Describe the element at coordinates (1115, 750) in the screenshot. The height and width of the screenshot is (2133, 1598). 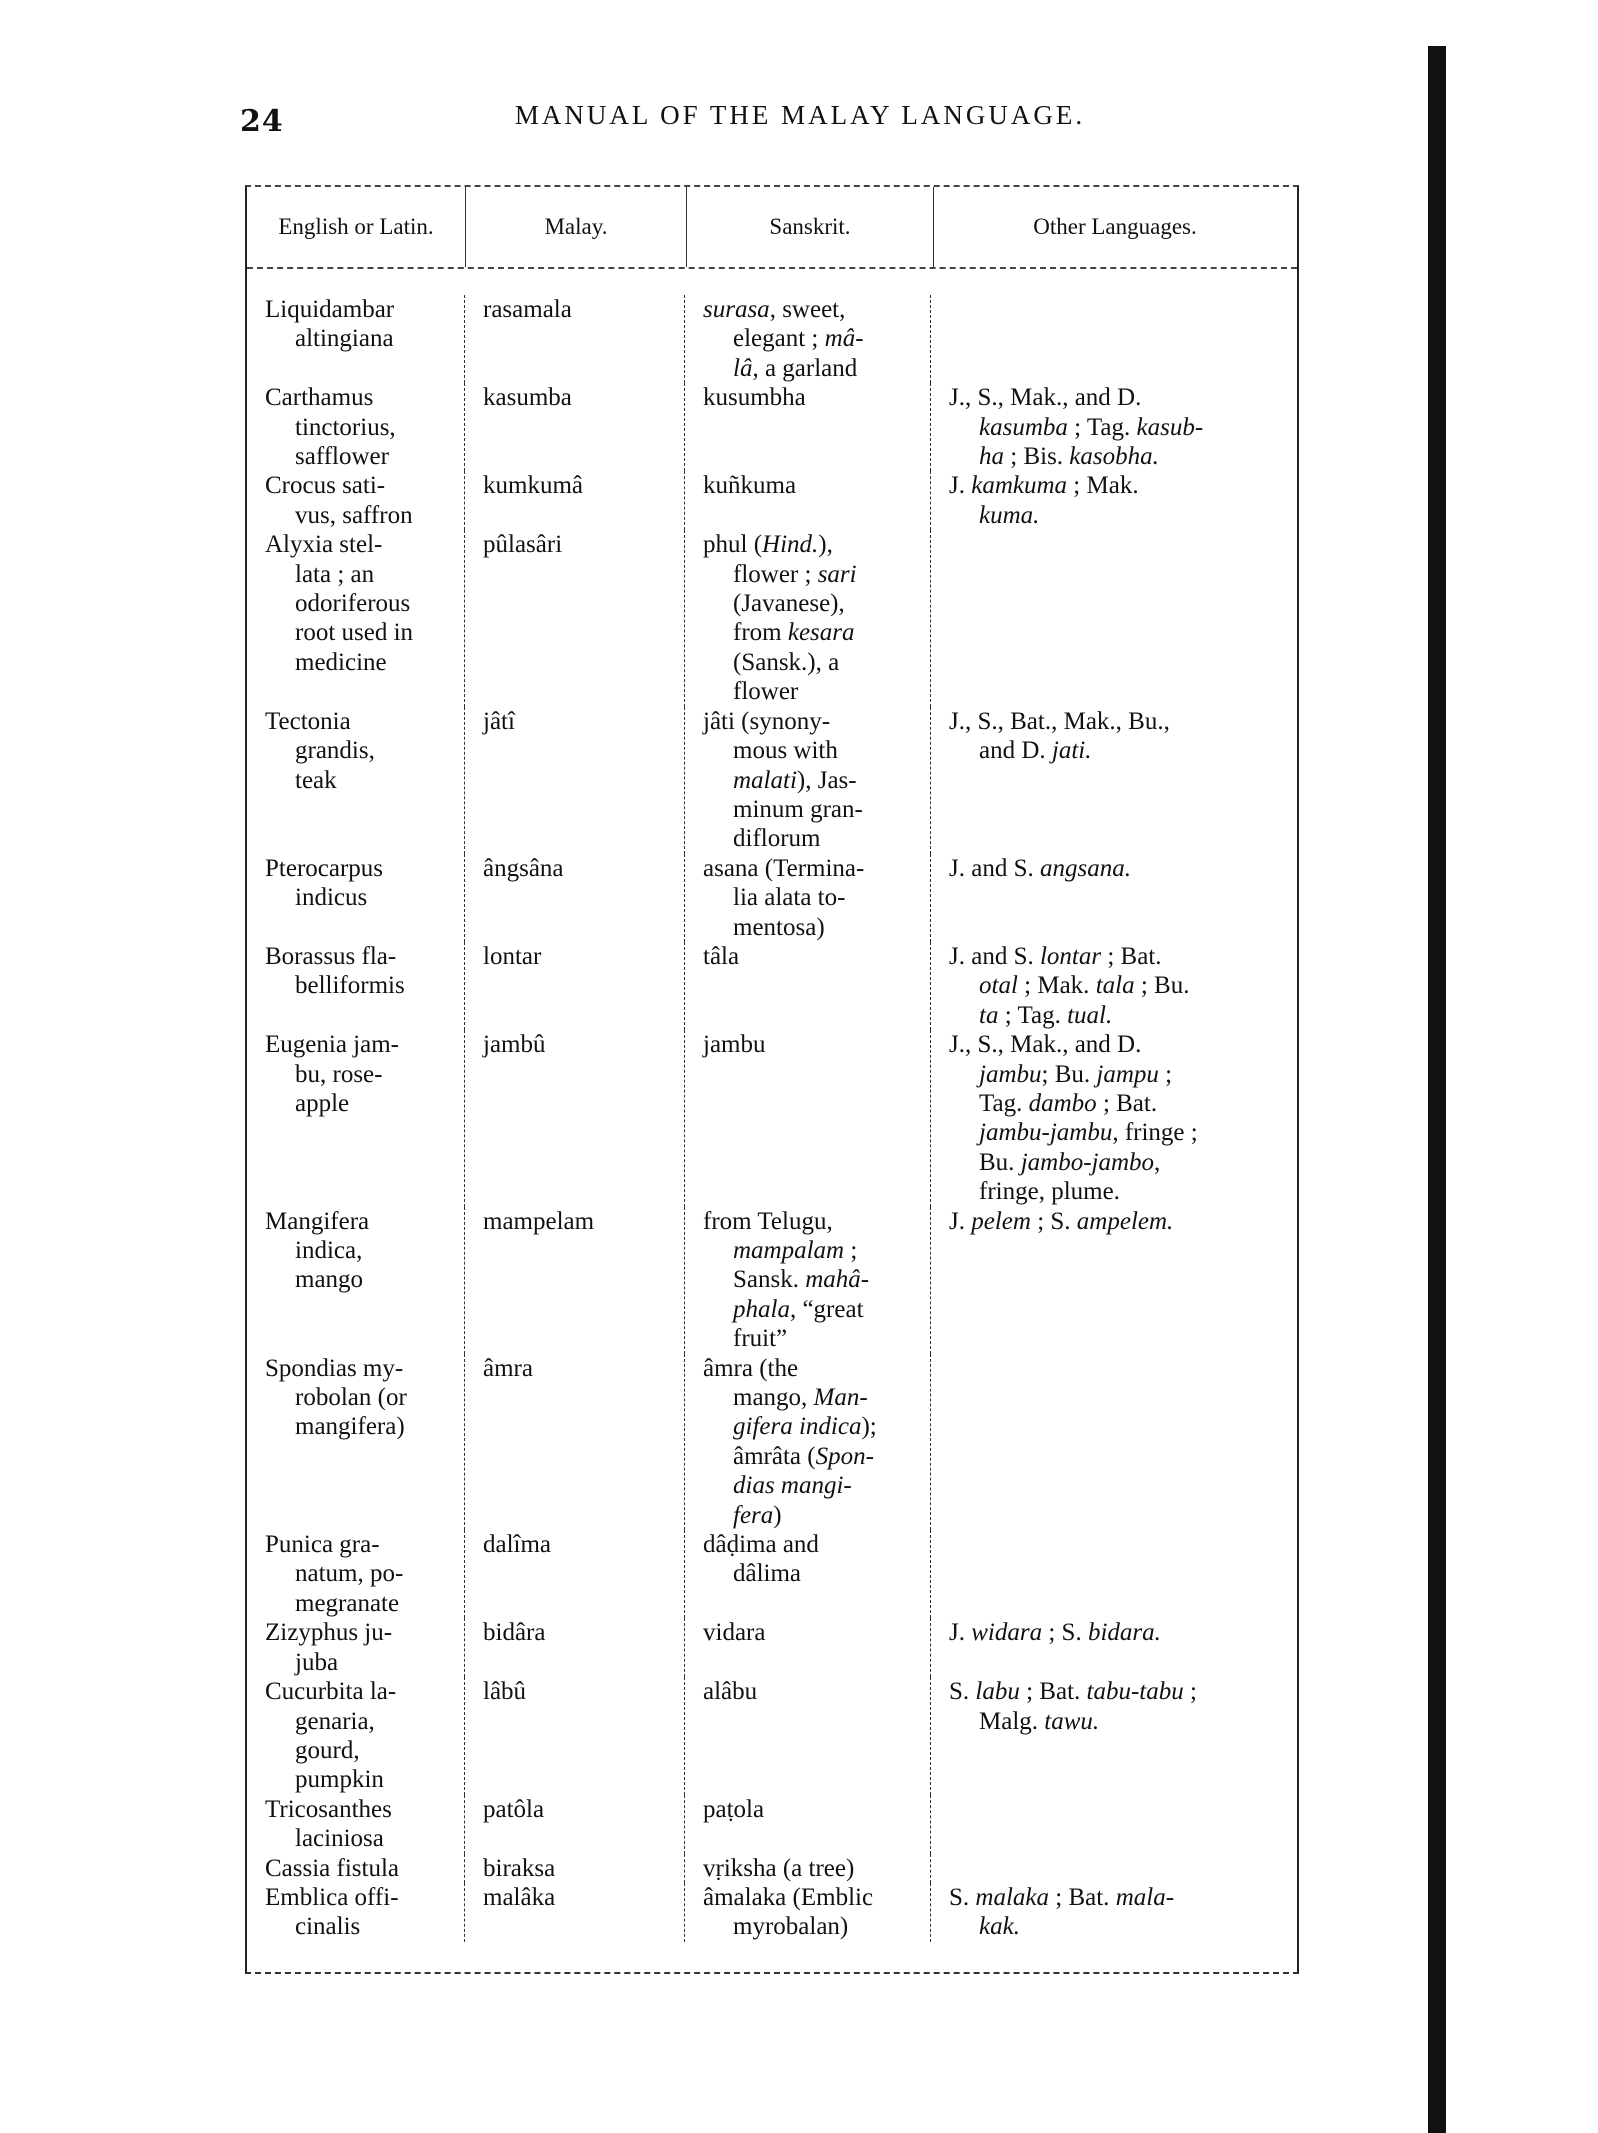
I see `cell-line: and D. jati.` at that location.